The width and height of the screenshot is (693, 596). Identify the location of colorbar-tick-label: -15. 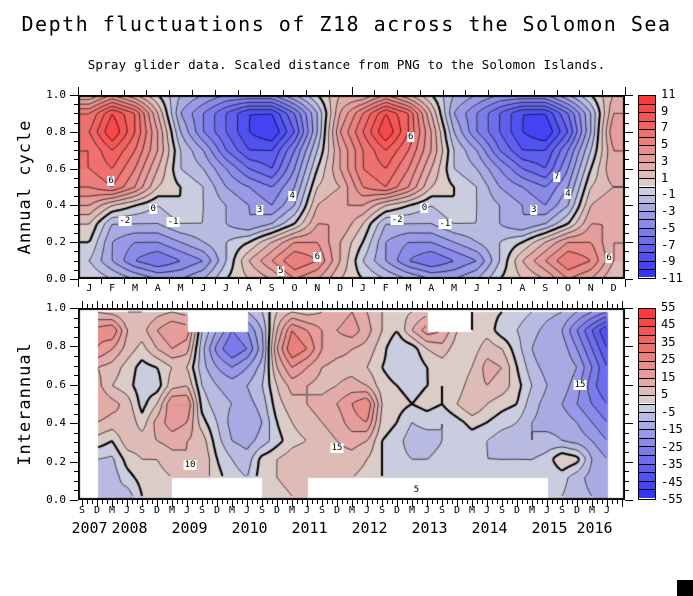
(672, 429).